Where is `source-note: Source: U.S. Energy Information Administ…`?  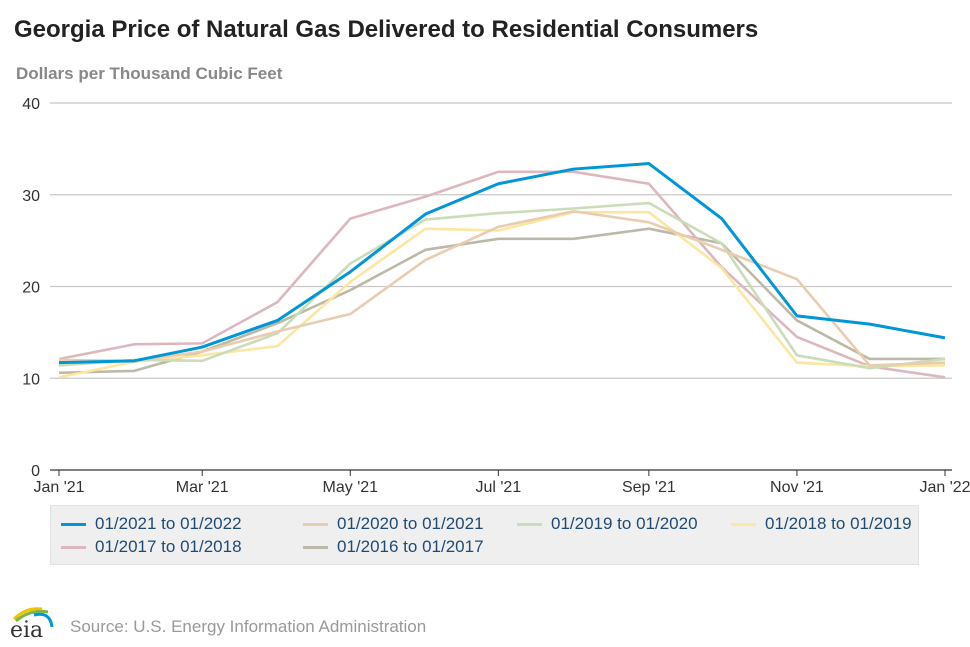 source-note: Source: U.S. Energy Information Administ… is located at coordinates (248, 626).